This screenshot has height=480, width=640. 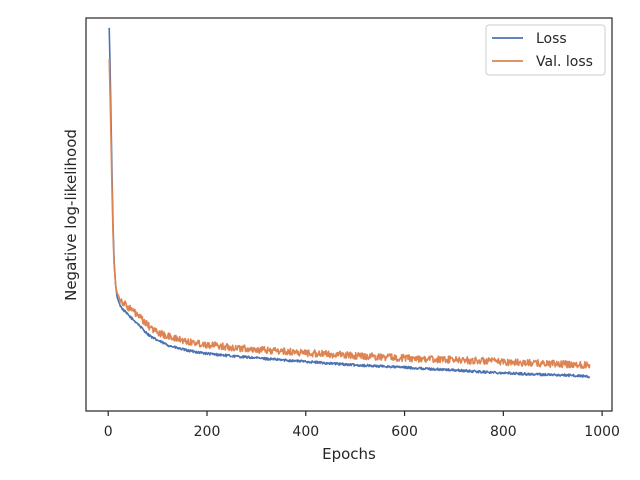 I want to click on x-tick-label: 800, so click(x=503, y=432).